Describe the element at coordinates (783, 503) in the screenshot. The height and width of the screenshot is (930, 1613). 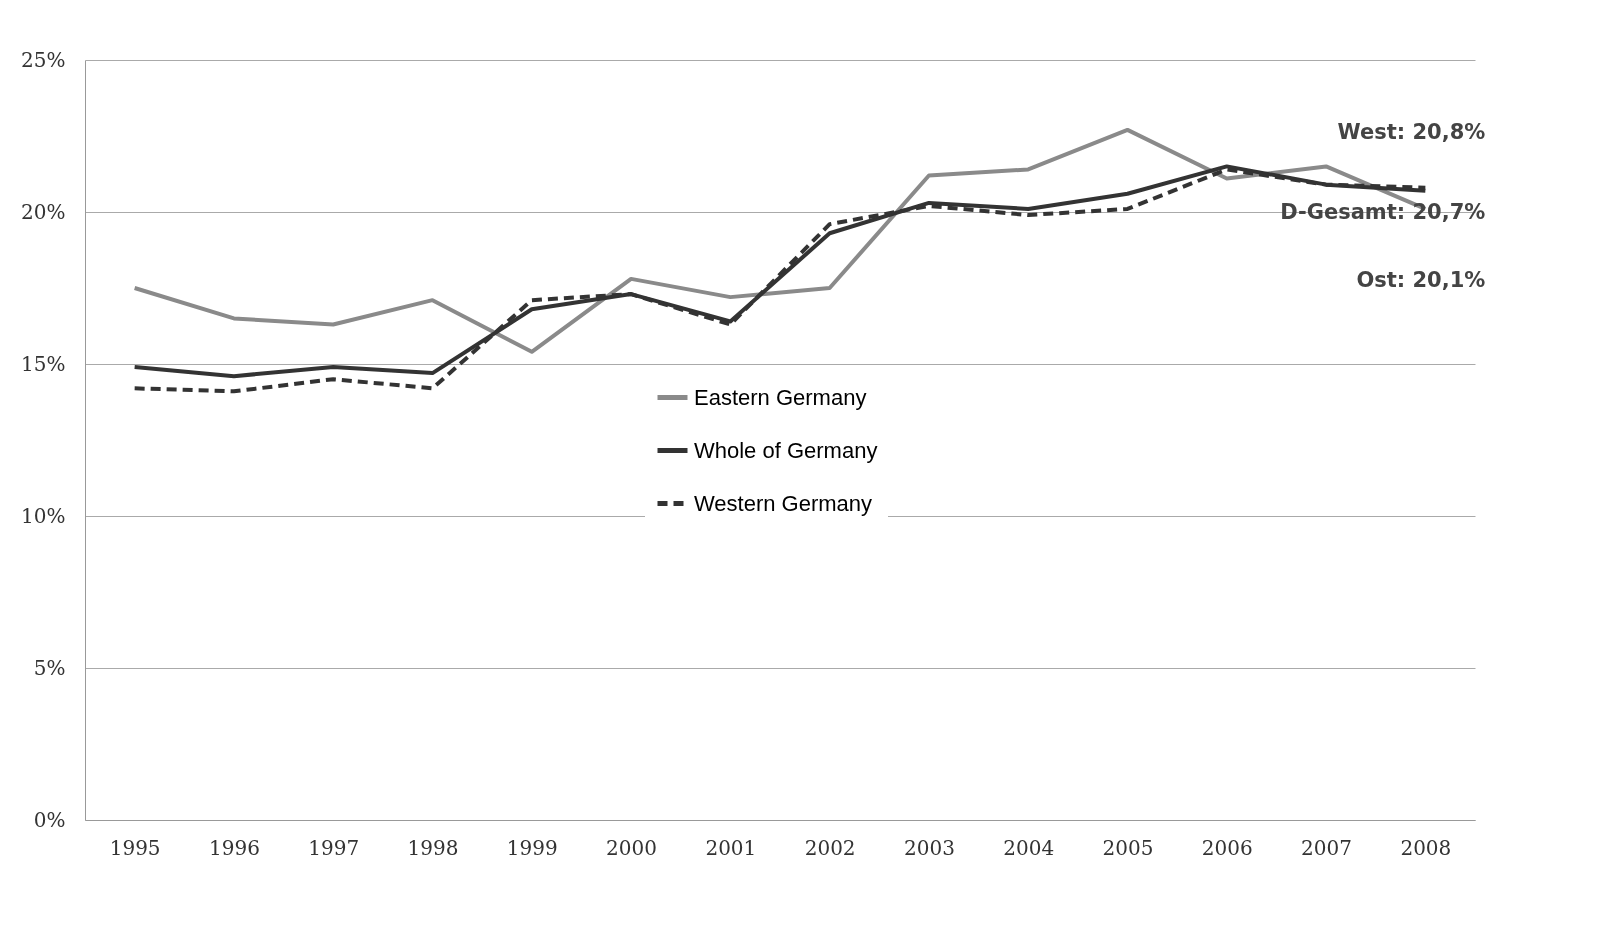
I see `legend-label: Western Germany` at that location.